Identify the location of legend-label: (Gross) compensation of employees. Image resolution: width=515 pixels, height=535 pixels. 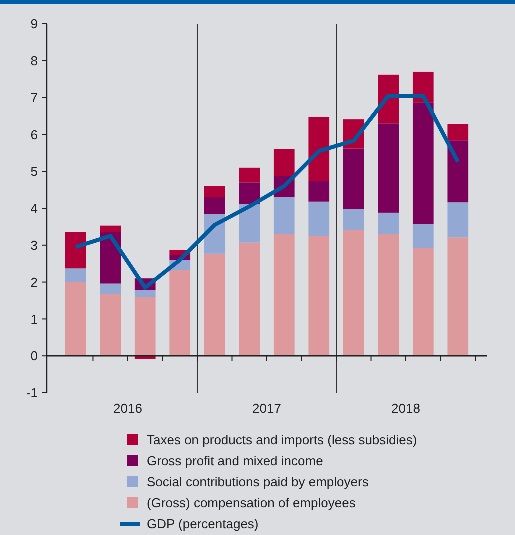
(251, 503).